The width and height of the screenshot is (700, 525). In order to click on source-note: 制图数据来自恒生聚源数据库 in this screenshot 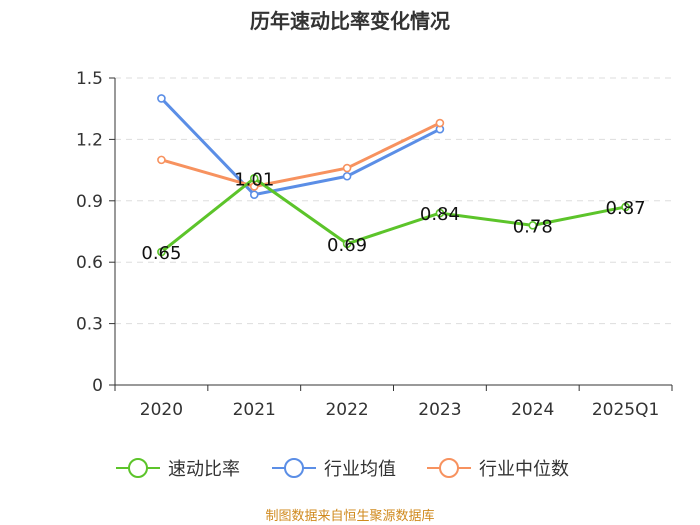, I will do `click(349, 516)`.